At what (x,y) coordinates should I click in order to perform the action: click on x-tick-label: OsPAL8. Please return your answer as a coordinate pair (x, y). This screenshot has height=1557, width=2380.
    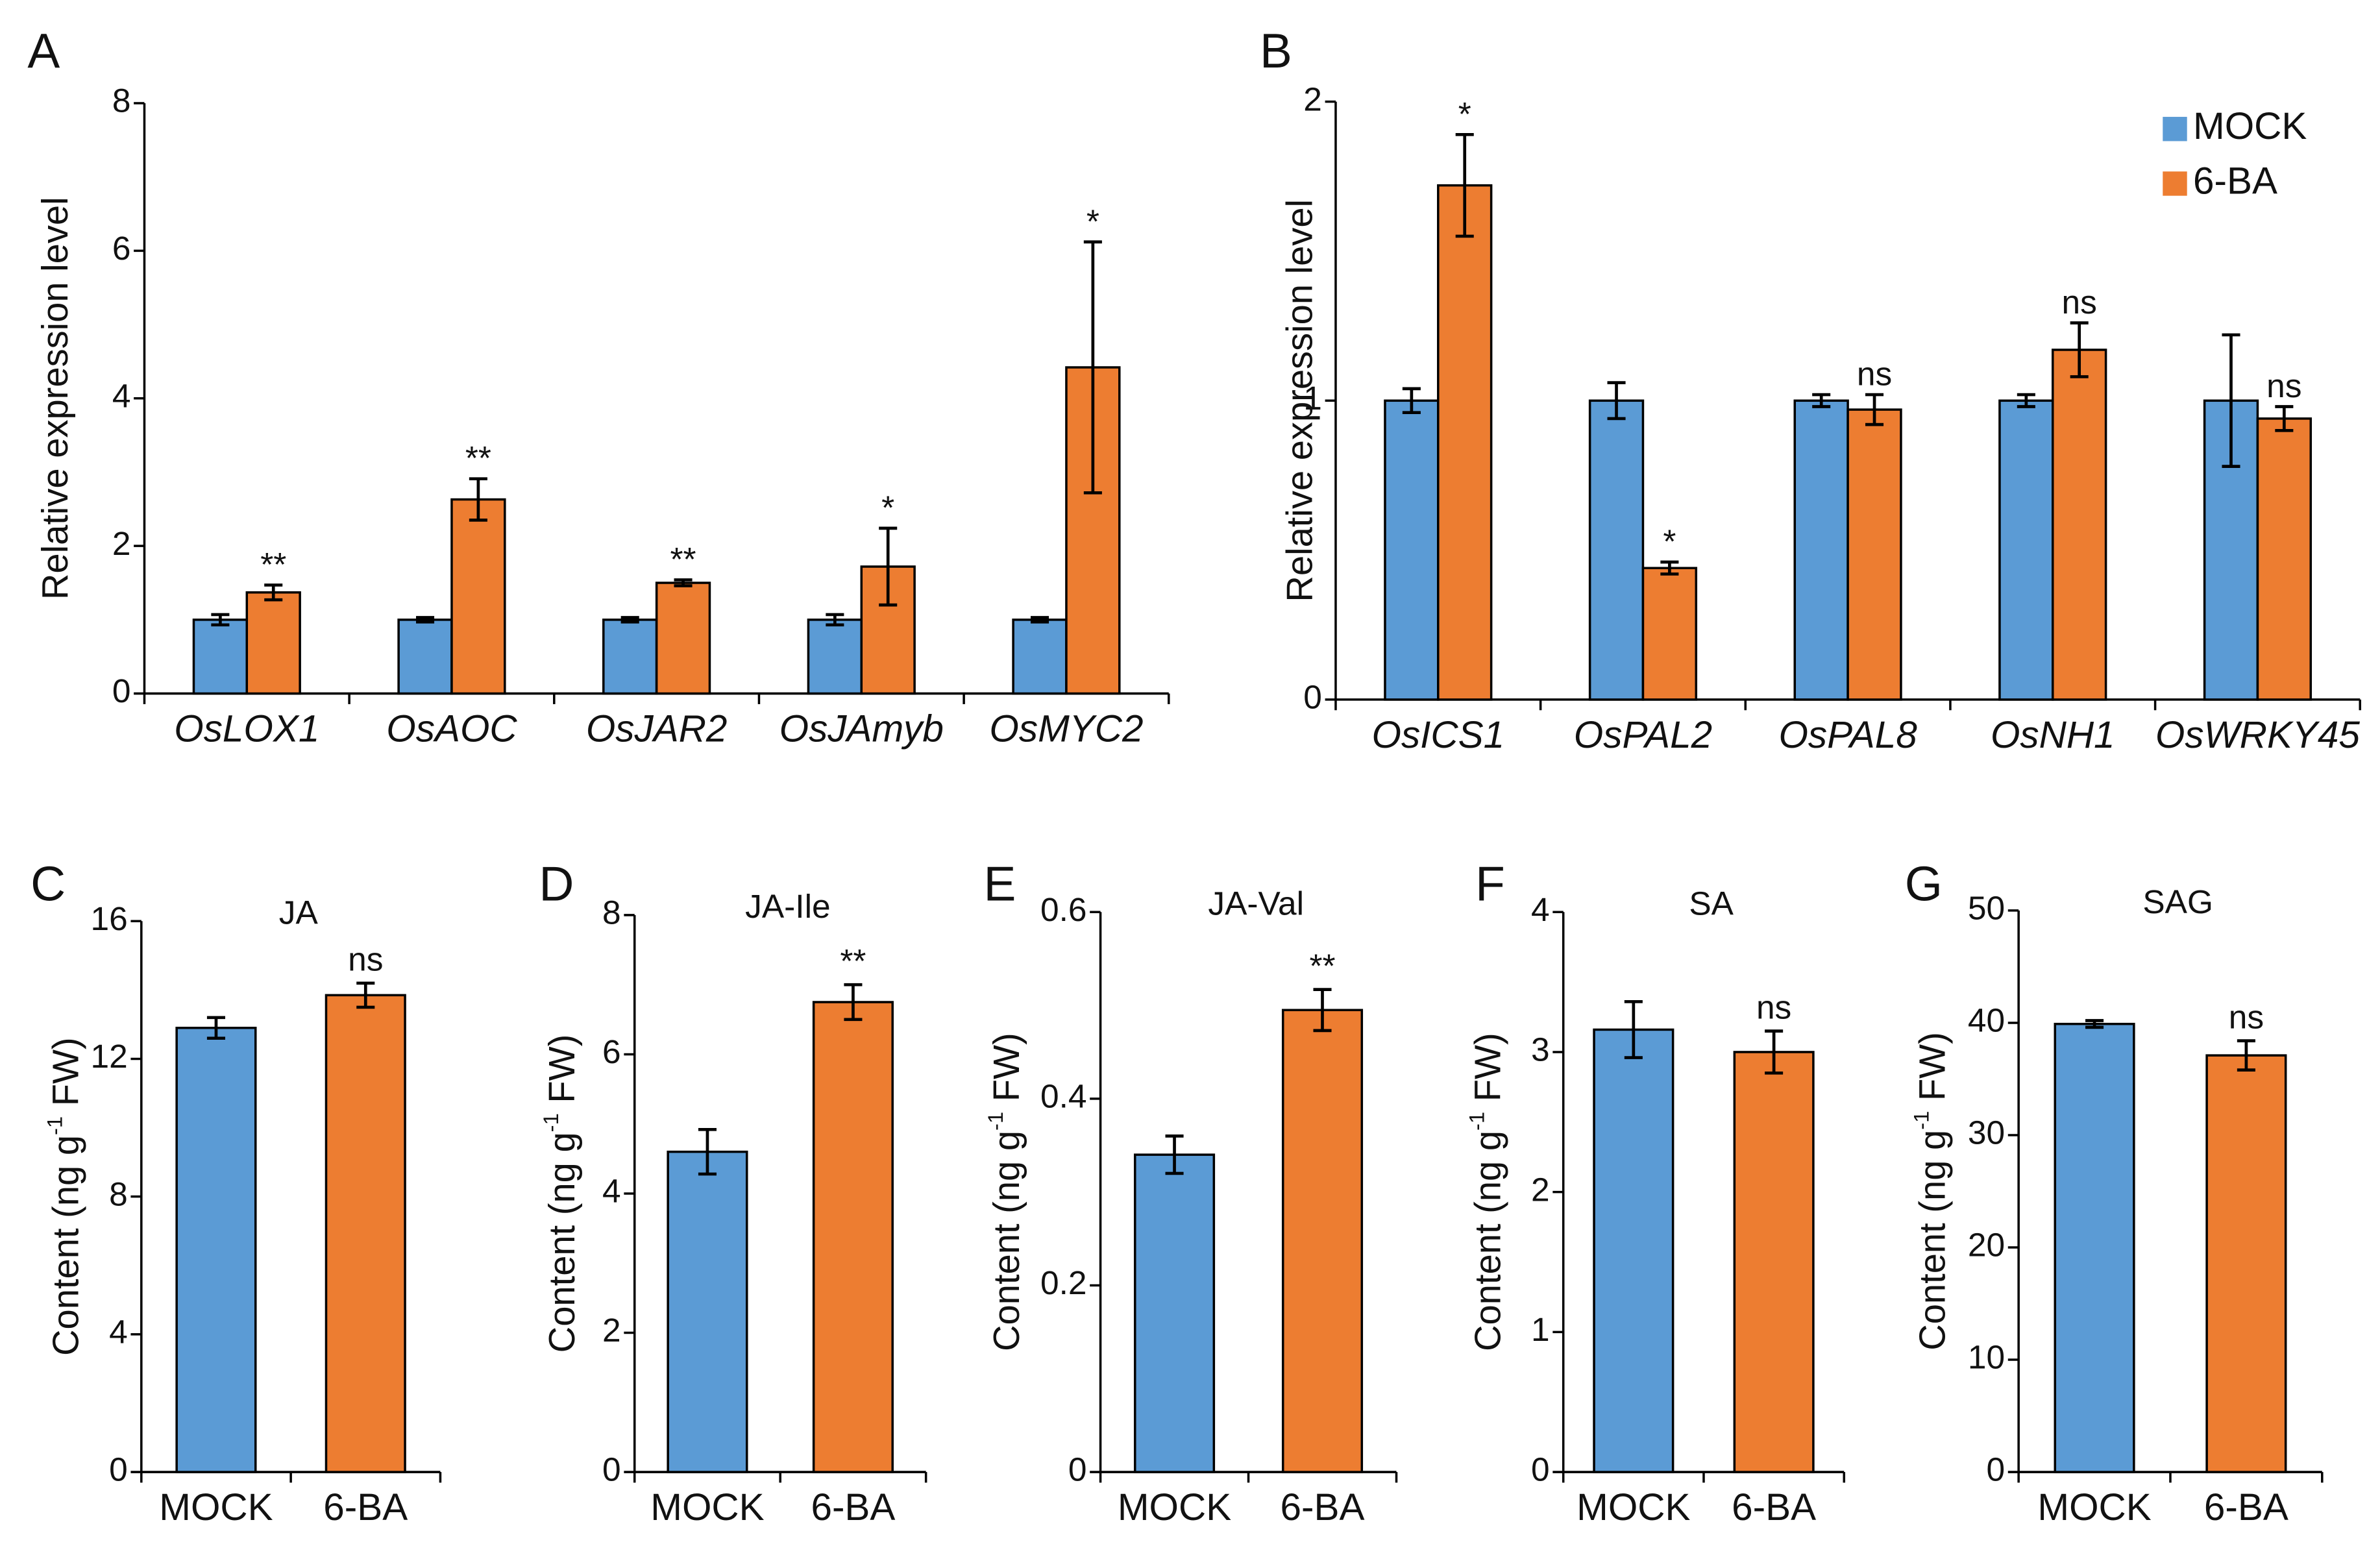
    Looking at the image, I should click on (1848, 735).